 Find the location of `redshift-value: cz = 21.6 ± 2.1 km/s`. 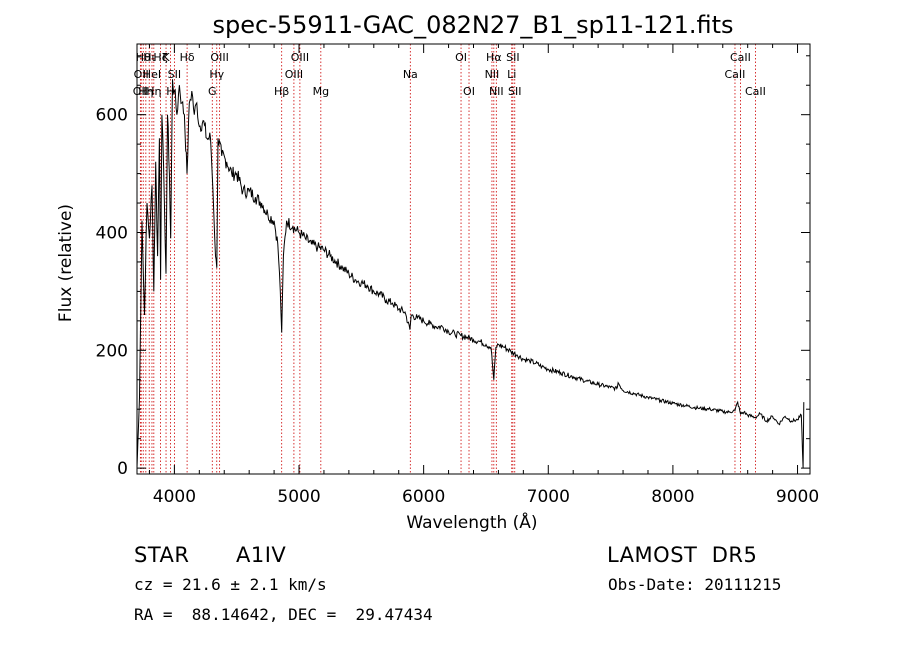

redshift-value: cz = 21.6 ± 2.1 km/s is located at coordinates (230, 584).